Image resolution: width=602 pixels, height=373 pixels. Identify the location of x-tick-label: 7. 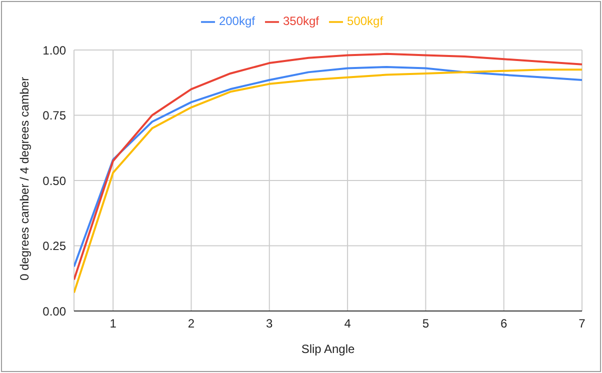
(582, 323).